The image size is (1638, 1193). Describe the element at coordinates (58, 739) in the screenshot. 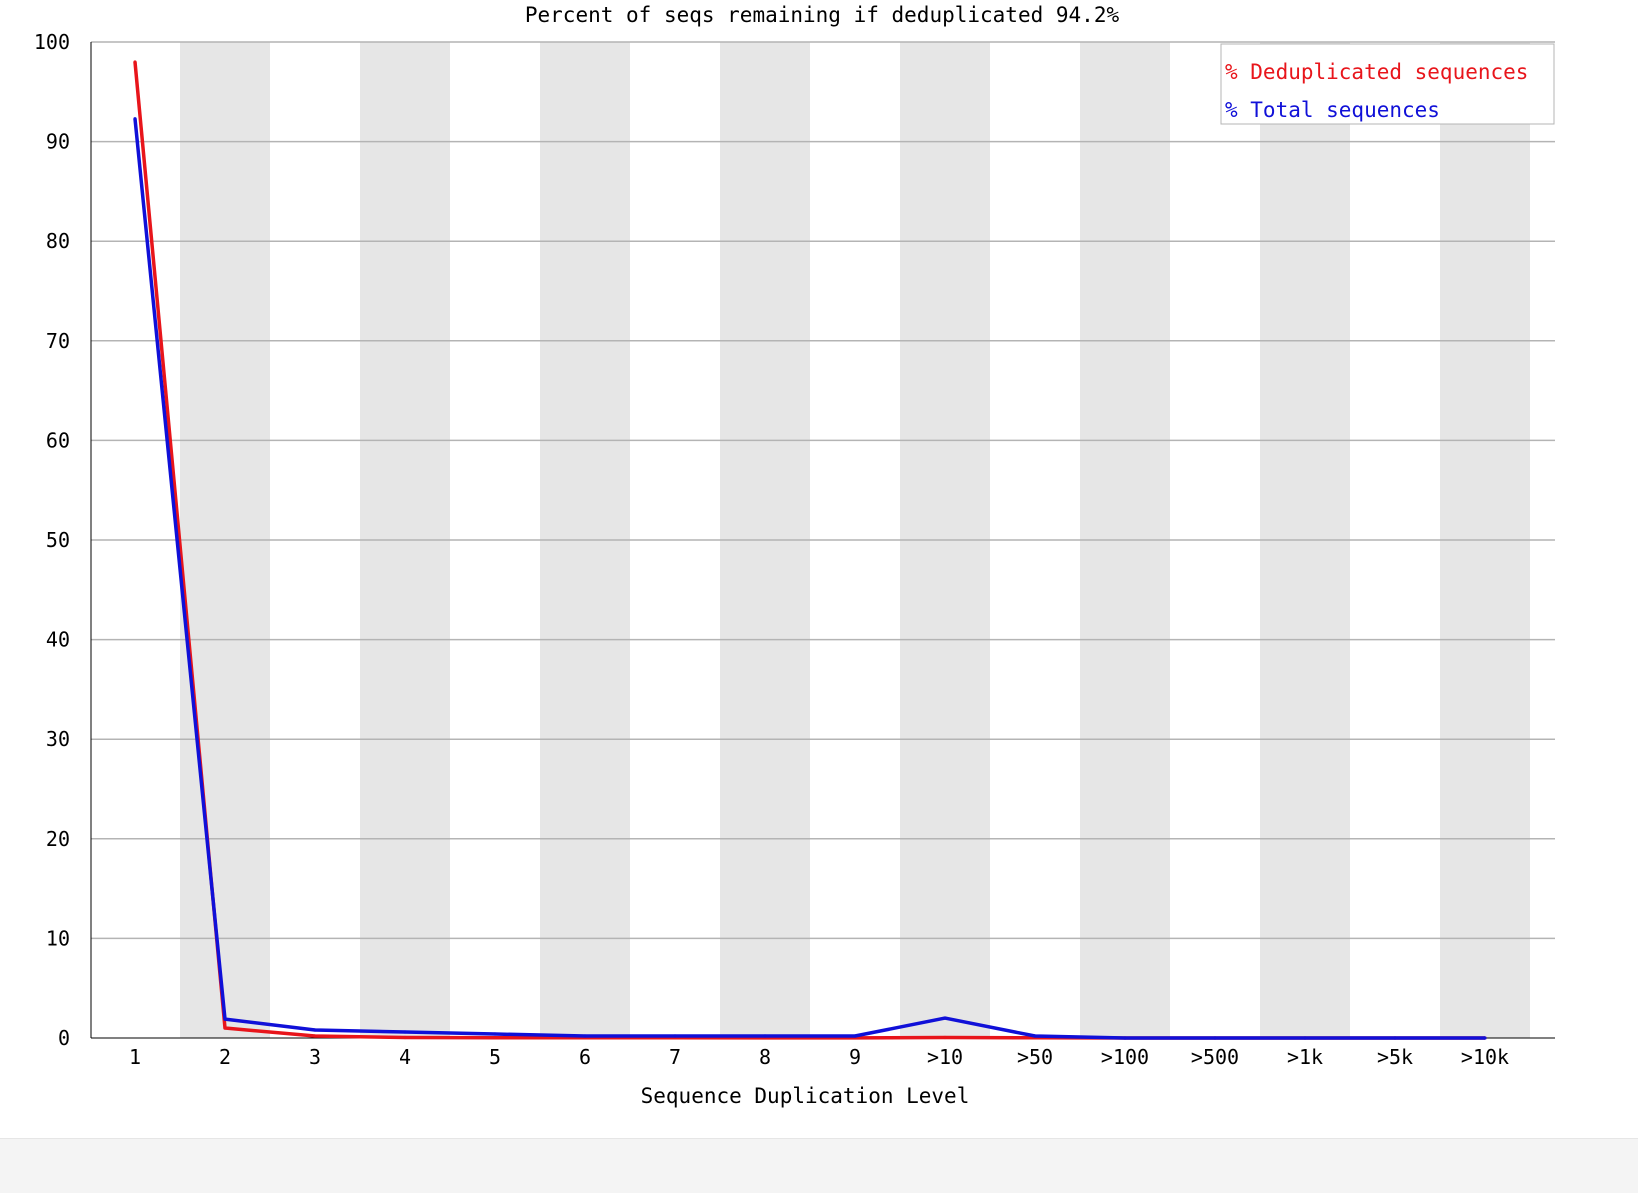

I see `y-tick-label: 30` at that location.